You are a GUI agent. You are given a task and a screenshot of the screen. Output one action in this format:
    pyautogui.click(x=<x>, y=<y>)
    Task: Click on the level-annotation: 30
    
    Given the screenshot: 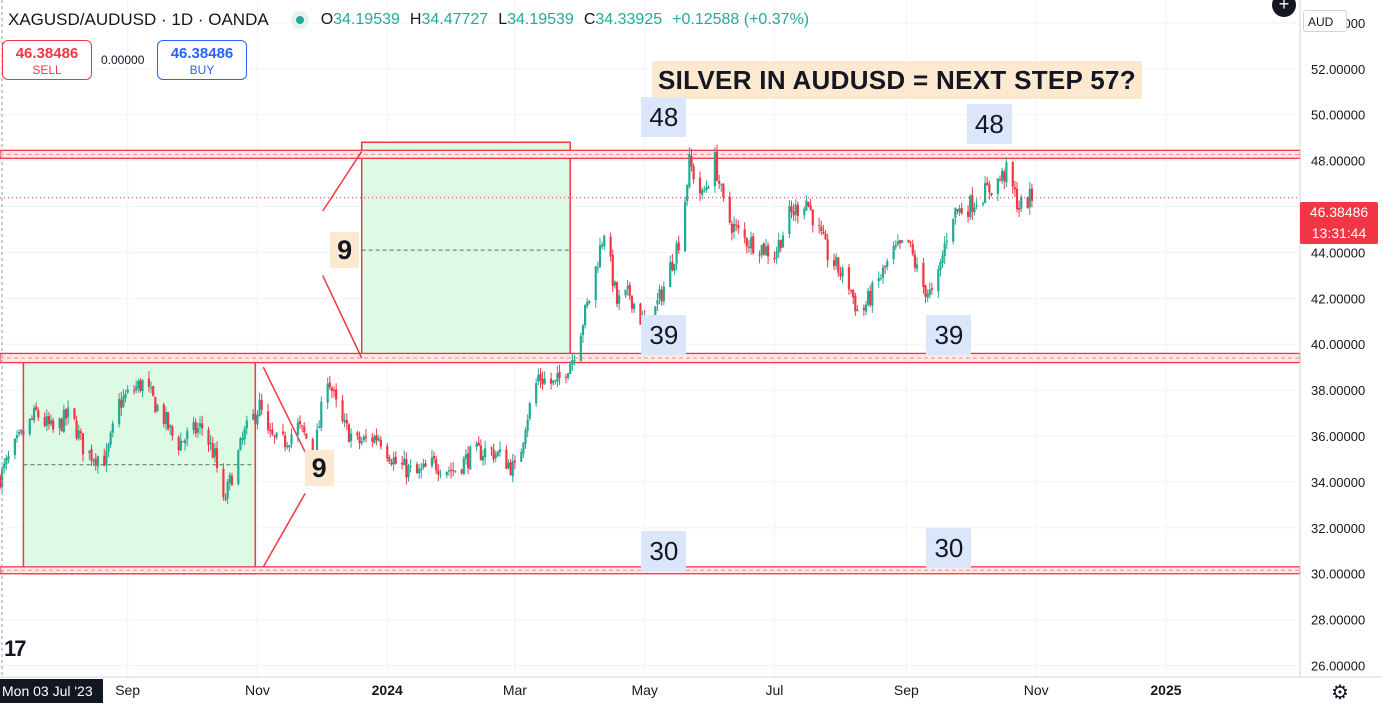 What is the action you would take?
    pyautogui.click(x=949, y=548)
    